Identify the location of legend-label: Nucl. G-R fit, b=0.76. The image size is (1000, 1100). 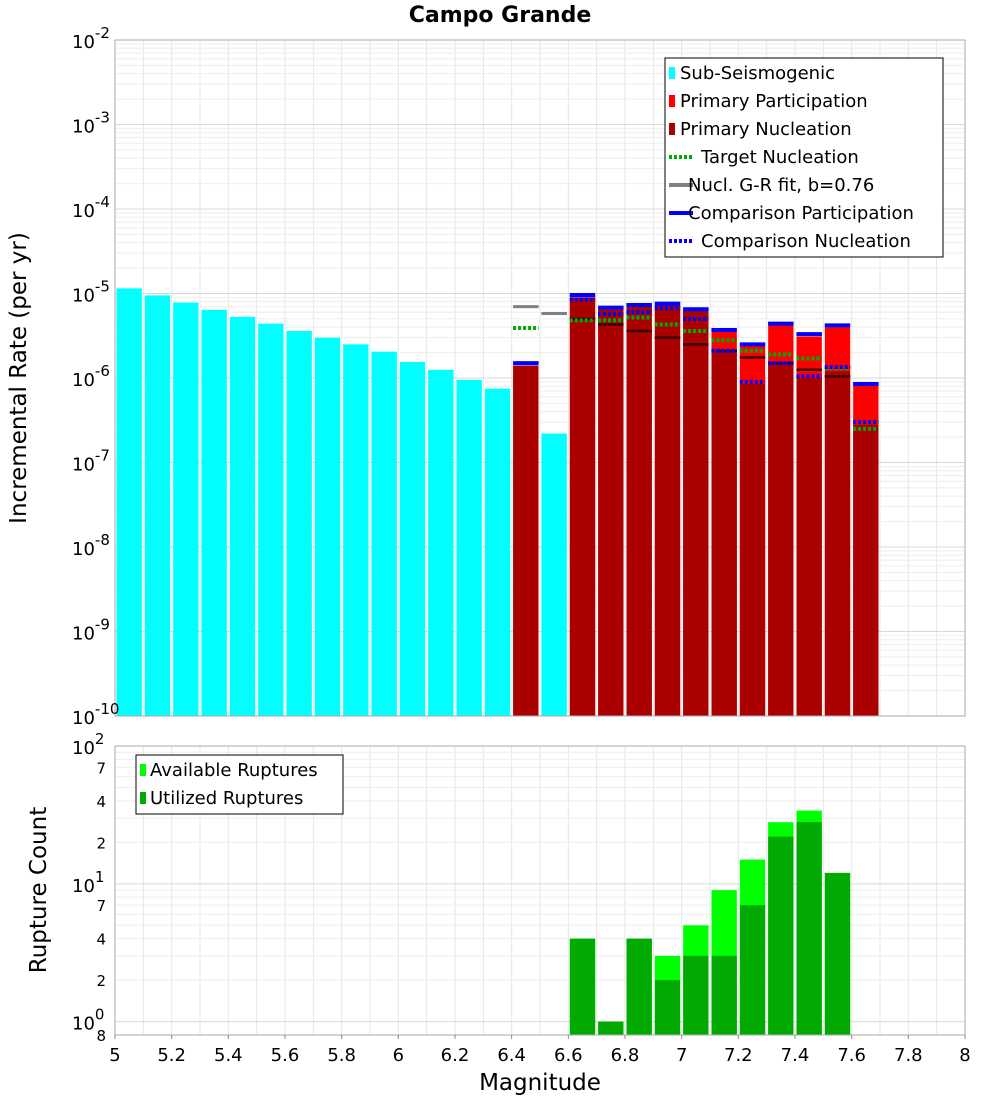
(781, 185).